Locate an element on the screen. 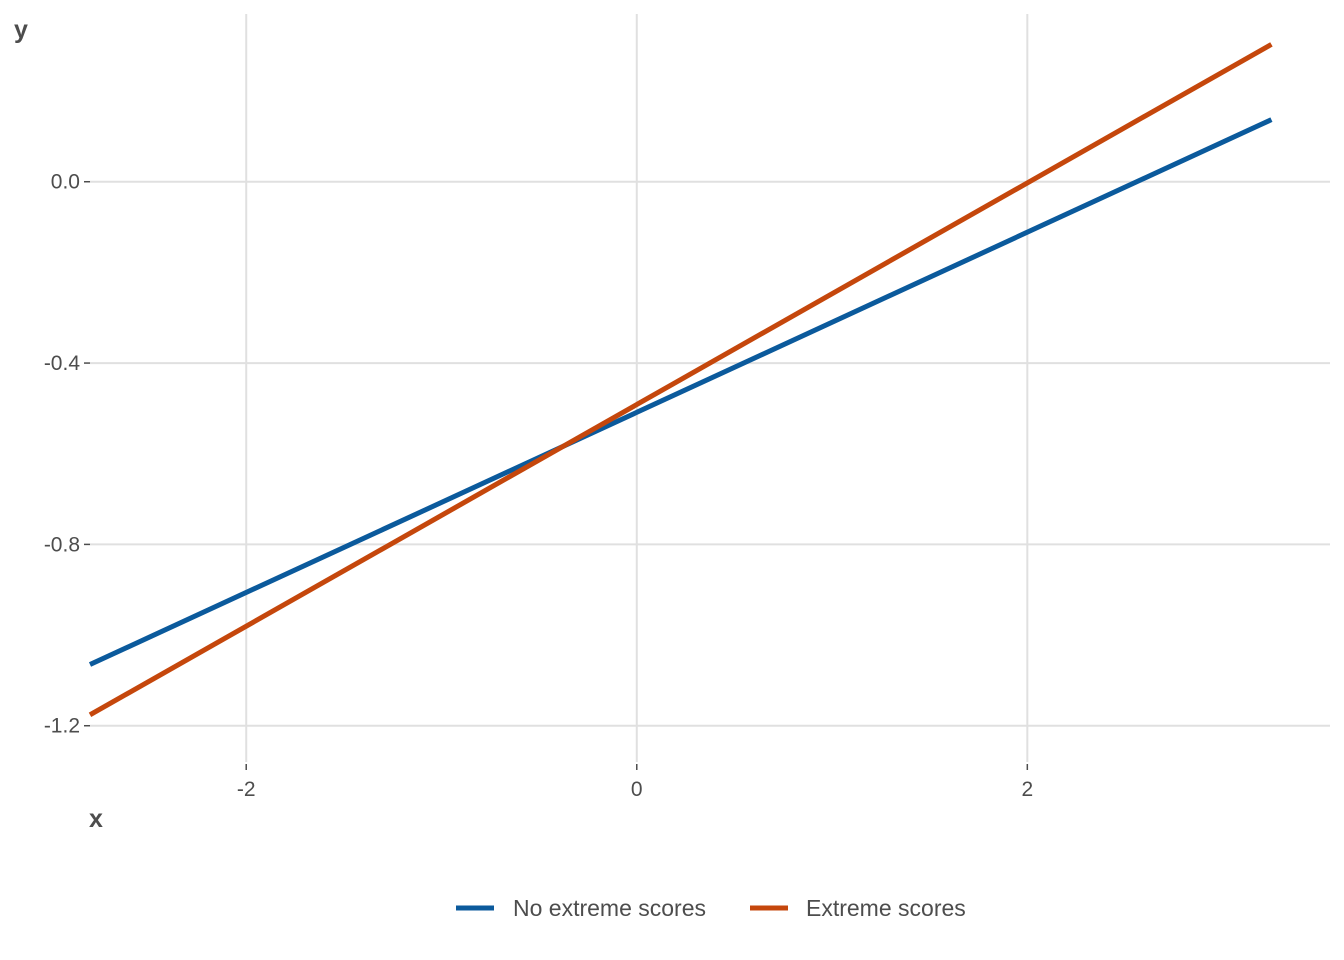  y-tick-label: -0.8 is located at coordinates (62, 544).